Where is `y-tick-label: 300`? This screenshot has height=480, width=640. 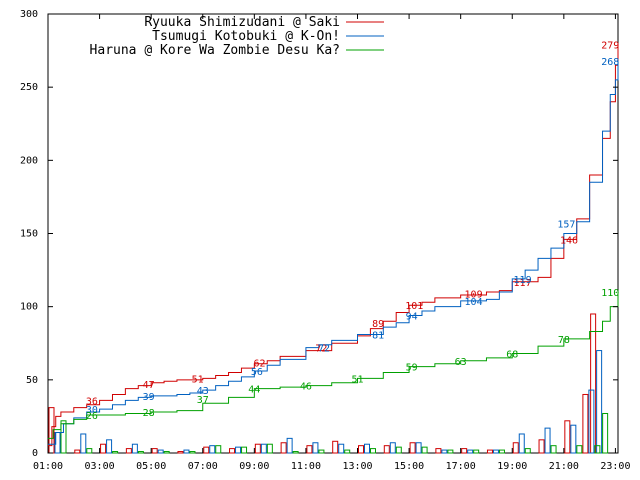 y-tick-label: 300 is located at coordinates (29, 14).